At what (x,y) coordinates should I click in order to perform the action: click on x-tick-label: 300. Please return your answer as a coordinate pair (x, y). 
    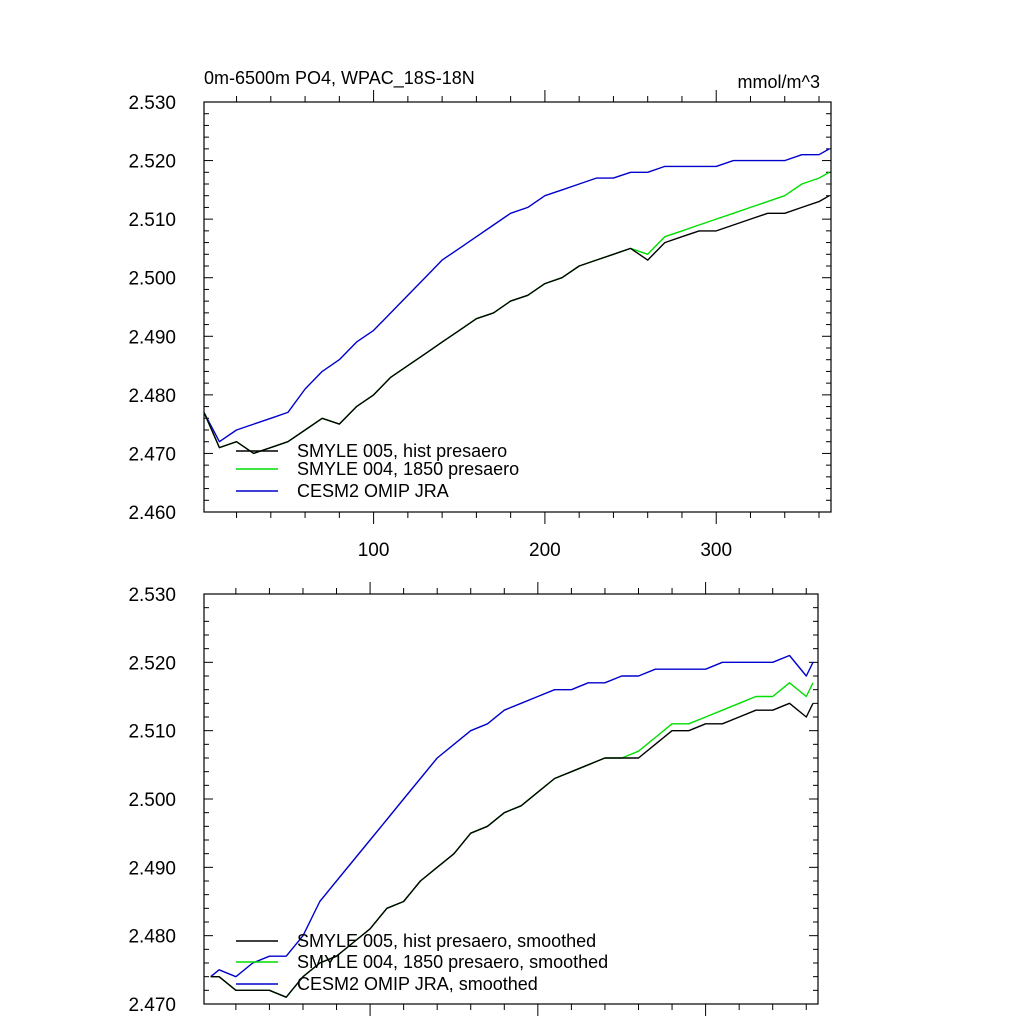
    Looking at the image, I should click on (716, 550).